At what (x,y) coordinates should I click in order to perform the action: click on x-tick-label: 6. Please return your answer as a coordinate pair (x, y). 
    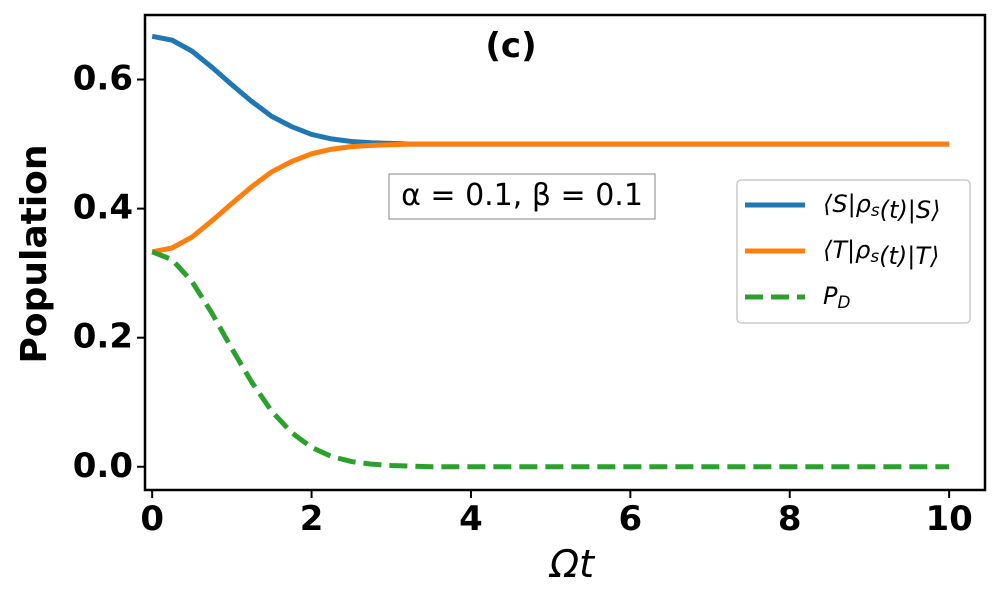
    Looking at the image, I should click on (631, 519).